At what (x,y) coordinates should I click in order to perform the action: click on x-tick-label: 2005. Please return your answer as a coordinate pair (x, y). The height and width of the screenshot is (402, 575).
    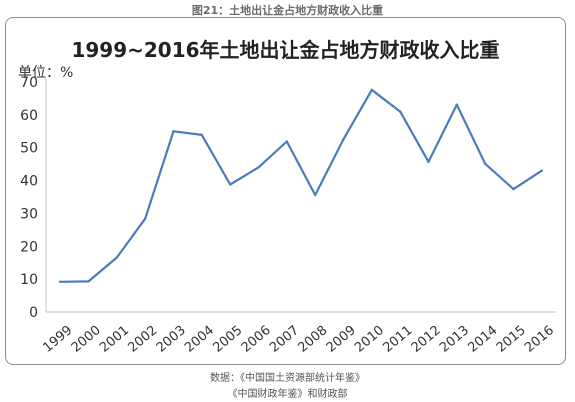
    Looking at the image, I should click on (227, 339).